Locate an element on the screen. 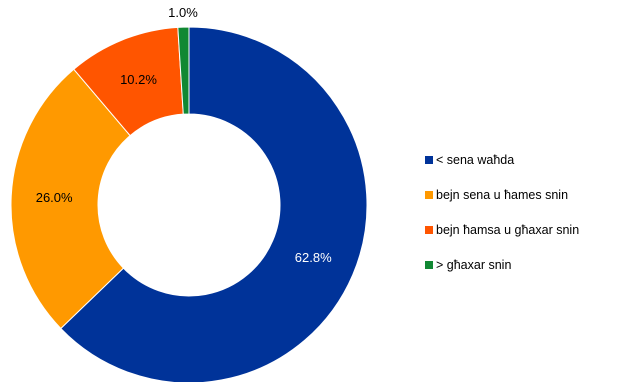  legend-item-1: bejn sena u ħames snin is located at coordinates (502, 195).